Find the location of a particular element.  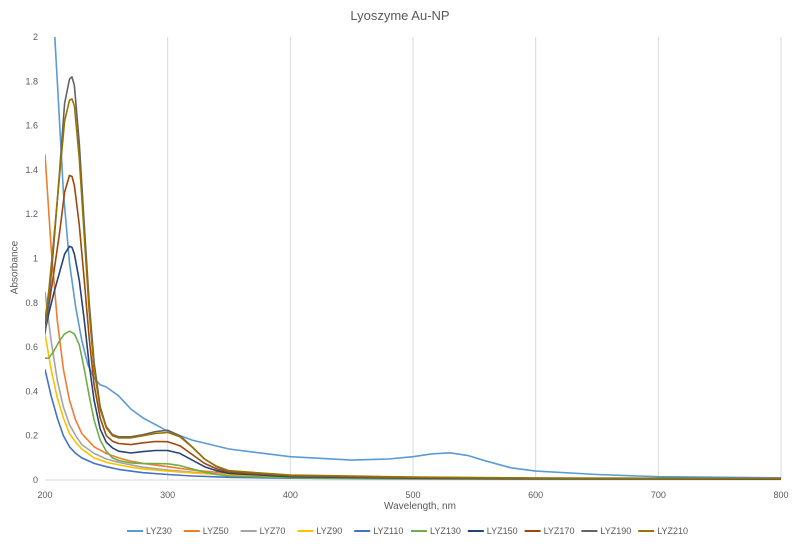

x-tick-label: 500 is located at coordinates (412, 495).